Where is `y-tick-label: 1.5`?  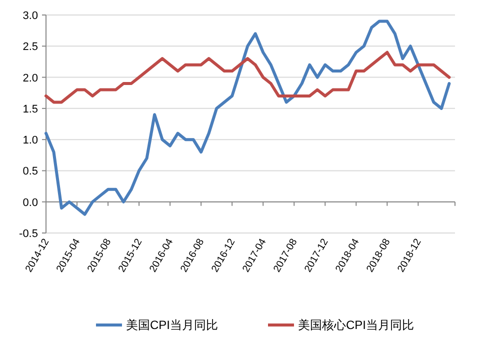 y-tick-label: 1.5 is located at coordinates (30, 109).